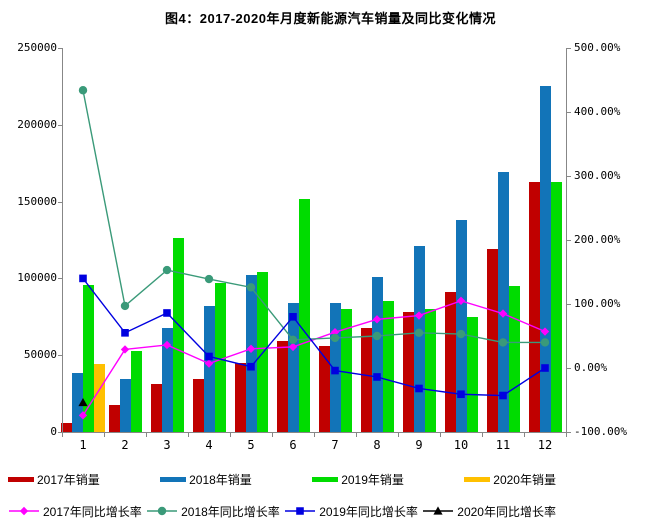 The height and width of the screenshot is (529, 661). Describe the element at coordinates (597, 239) in the screenshot. I see `y-axis-right-label: 200.00%` at that location.